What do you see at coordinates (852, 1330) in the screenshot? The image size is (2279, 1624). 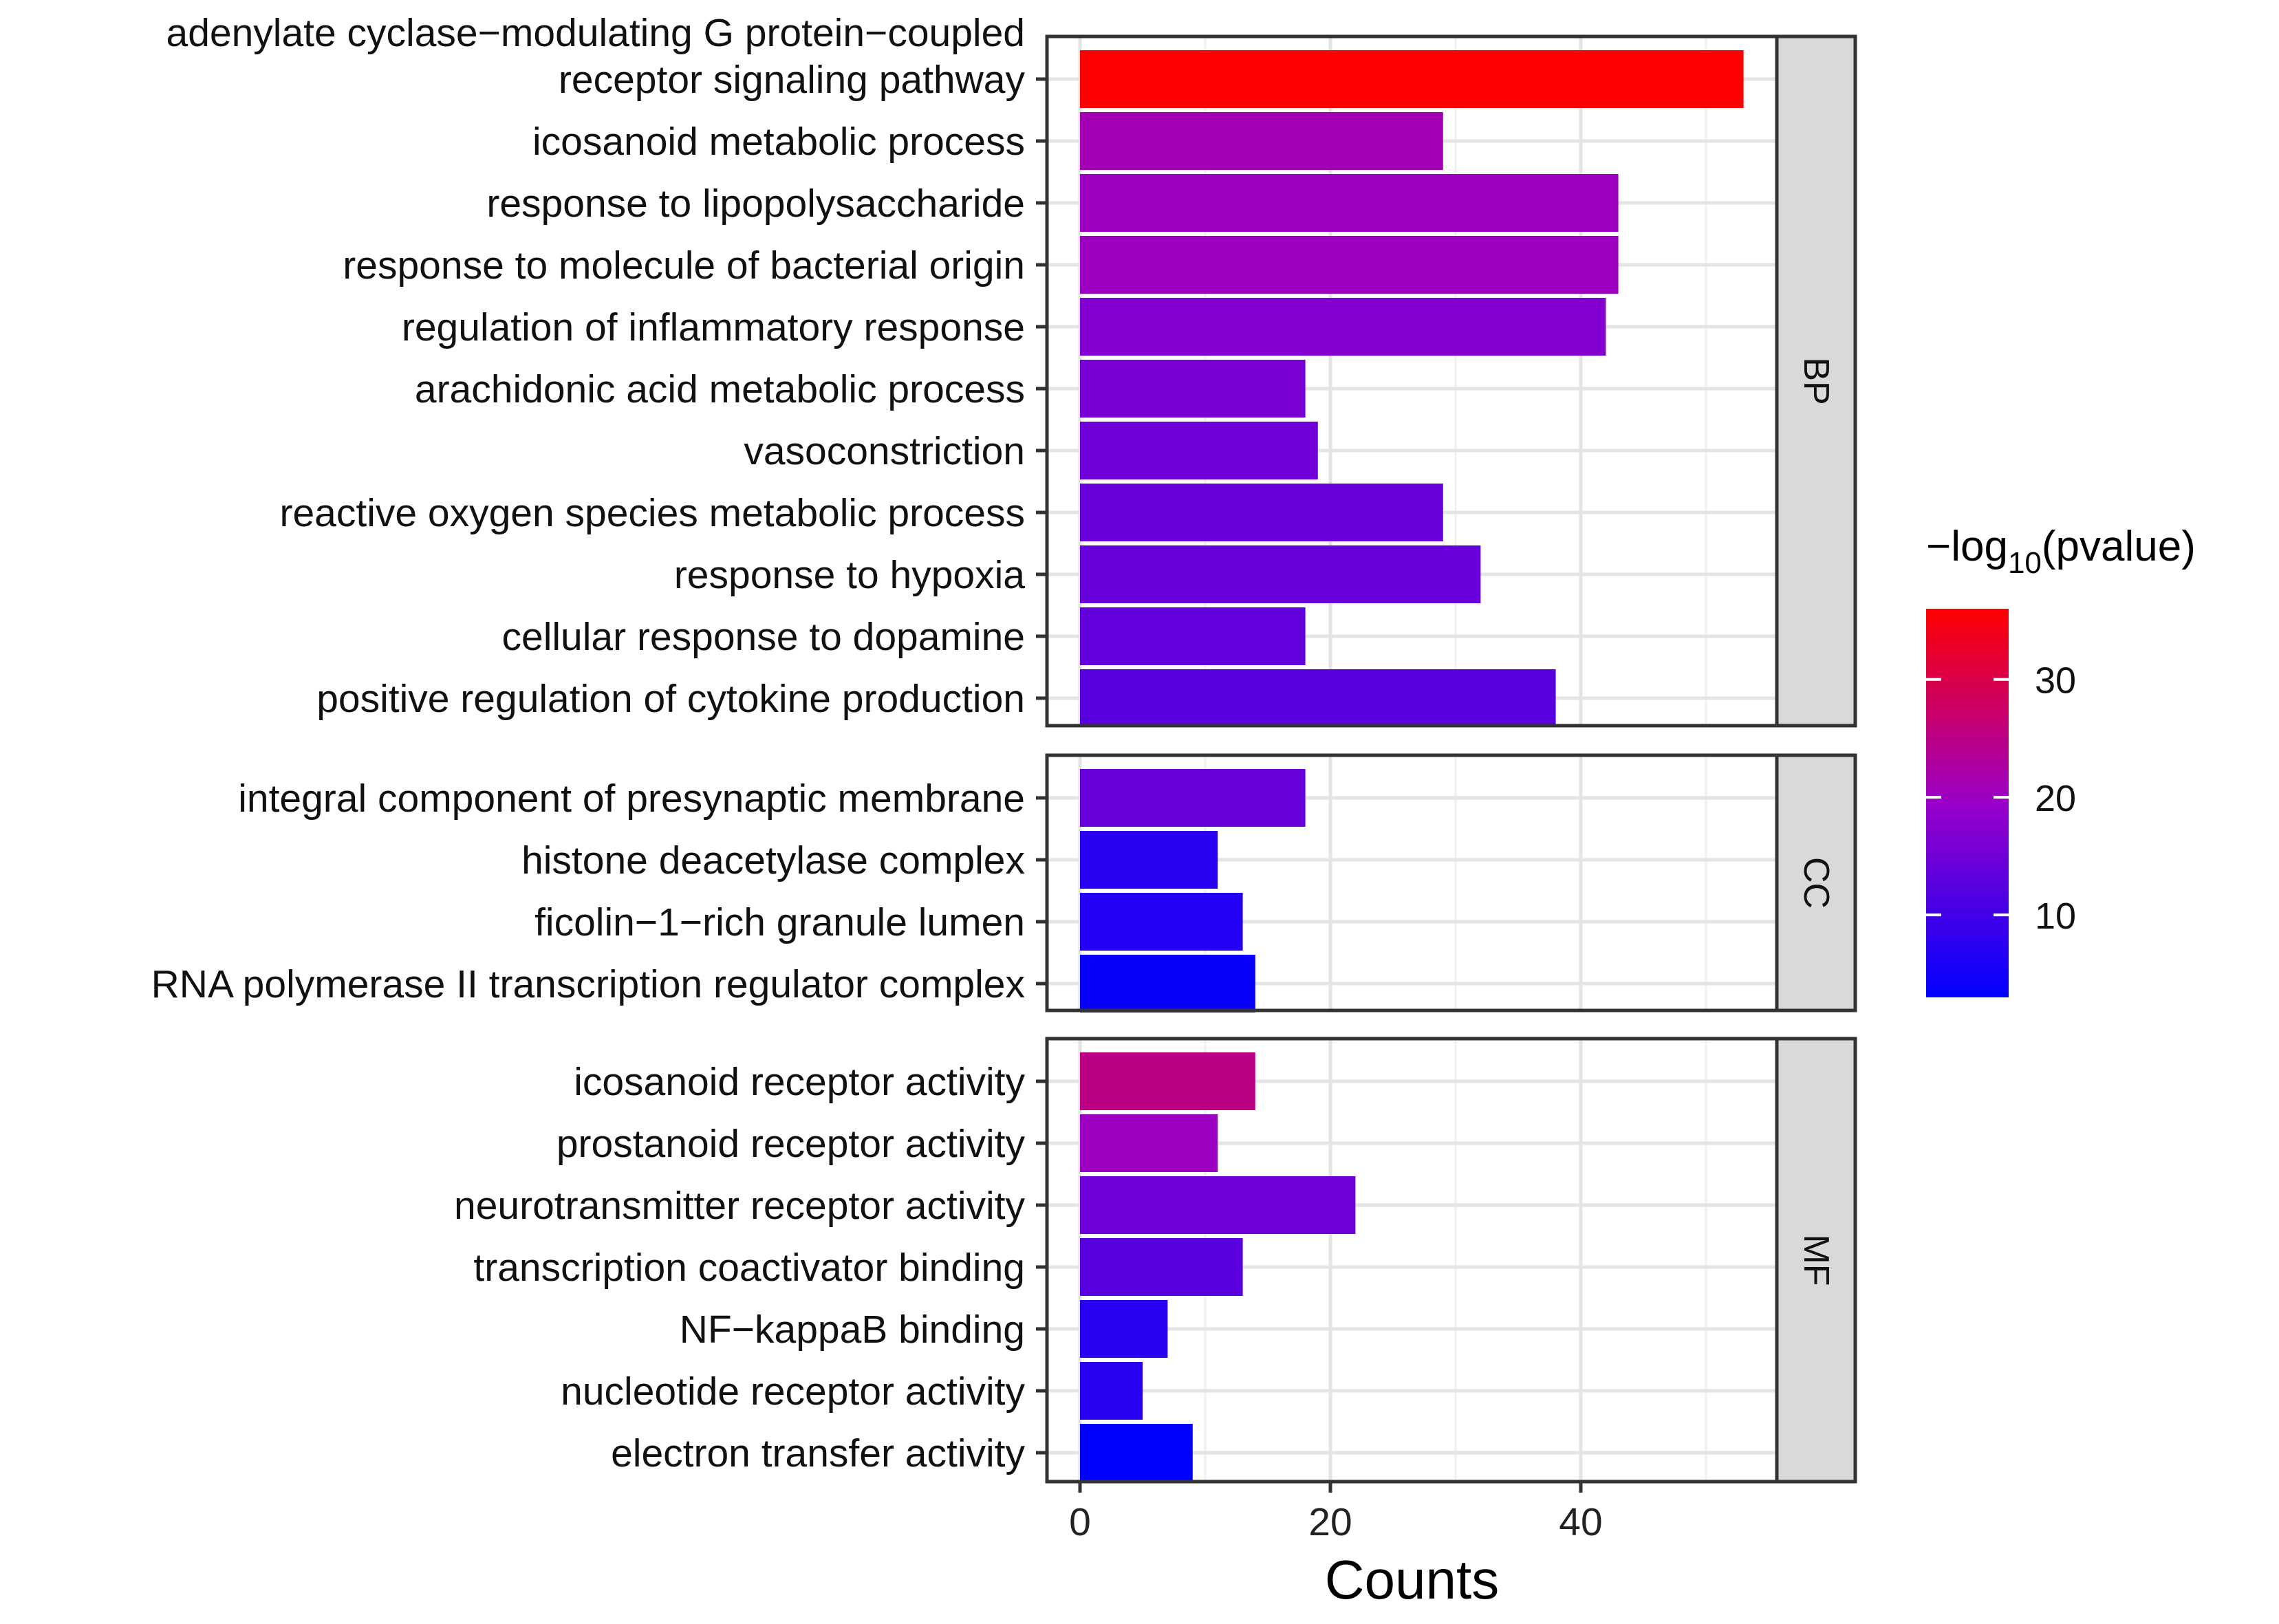 I see `category-label: NF−kappaB binding` at bounding box center [852, 1330].